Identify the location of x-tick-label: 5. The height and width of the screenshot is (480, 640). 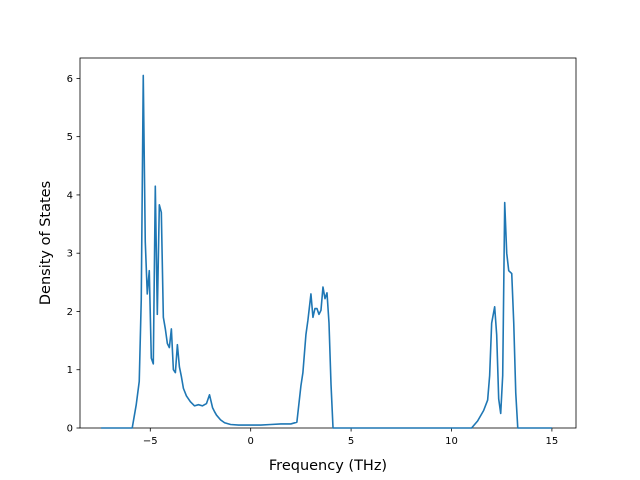
(351, 441).